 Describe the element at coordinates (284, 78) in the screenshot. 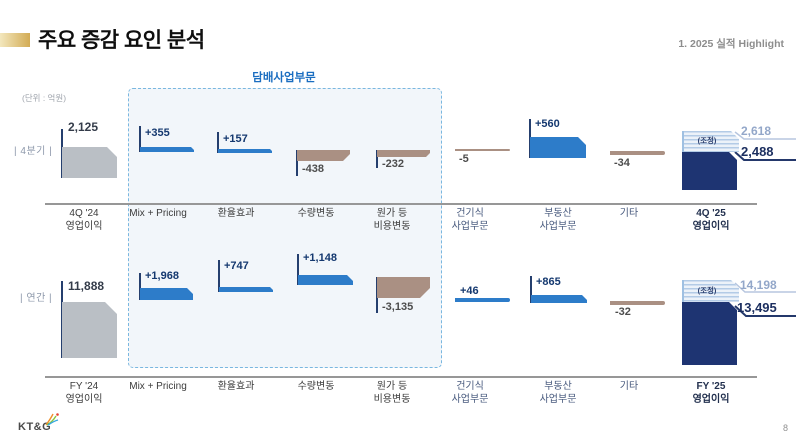

I see `tobacco-division-label: 담배사업부문` at that location.